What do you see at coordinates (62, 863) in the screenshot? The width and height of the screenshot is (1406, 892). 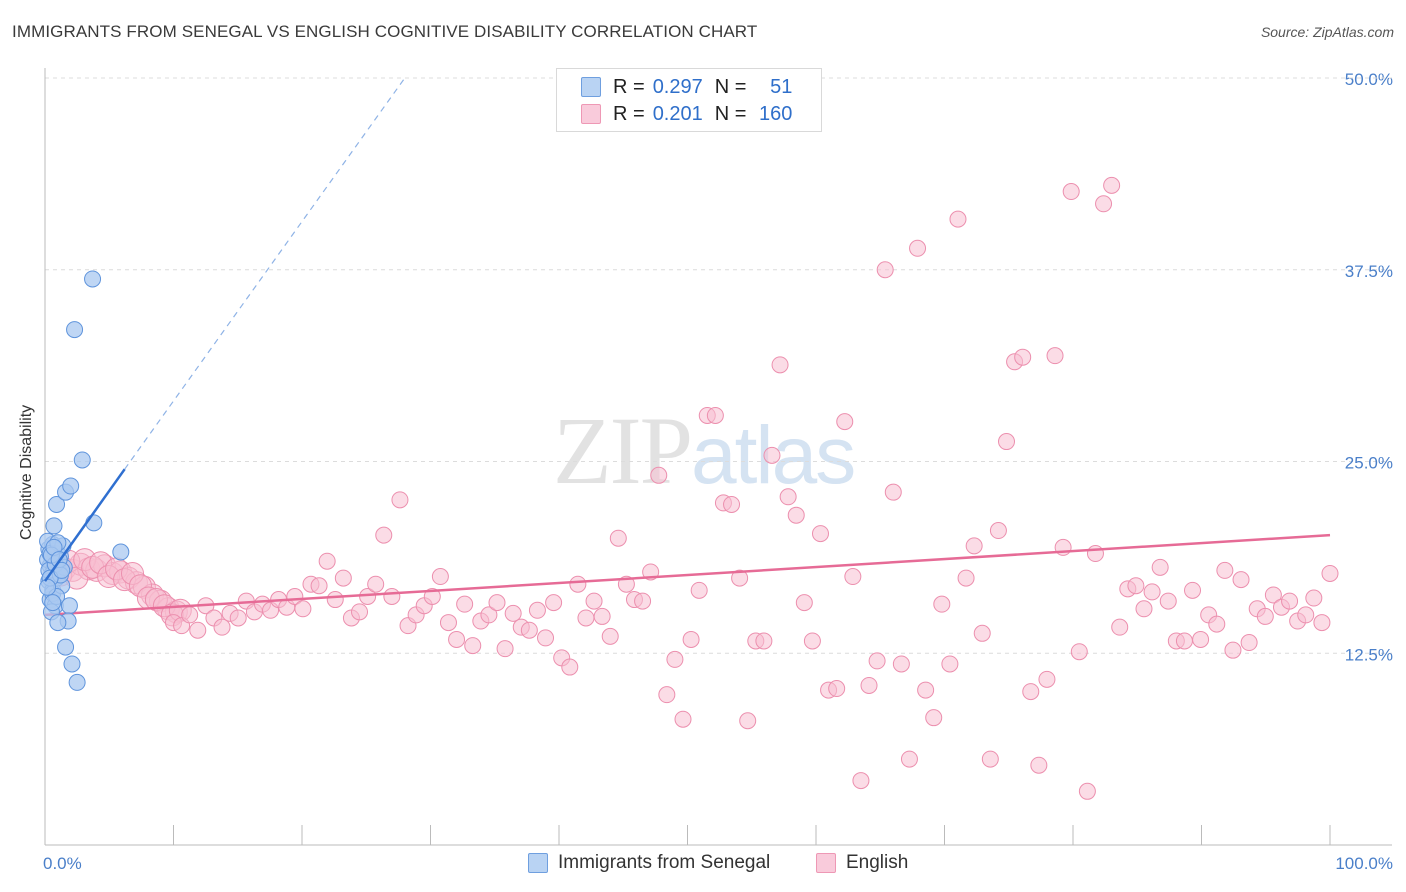 I see `x-tick-label-min: 0.0%` at bounding box center [62, 863].